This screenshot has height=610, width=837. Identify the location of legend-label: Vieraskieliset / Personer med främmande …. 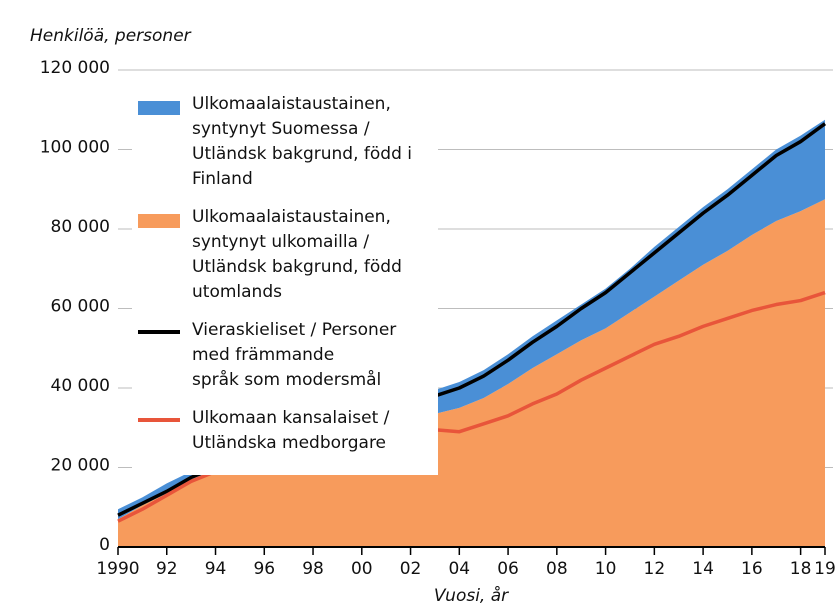
(294, 355).